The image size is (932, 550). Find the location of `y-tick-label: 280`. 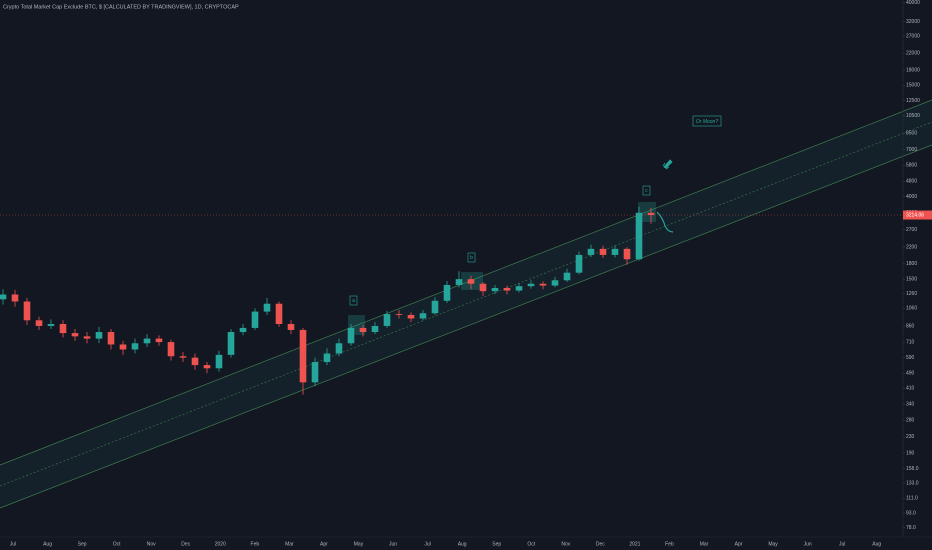

y-tick-label: 280 is located at coordinates (910, 421).